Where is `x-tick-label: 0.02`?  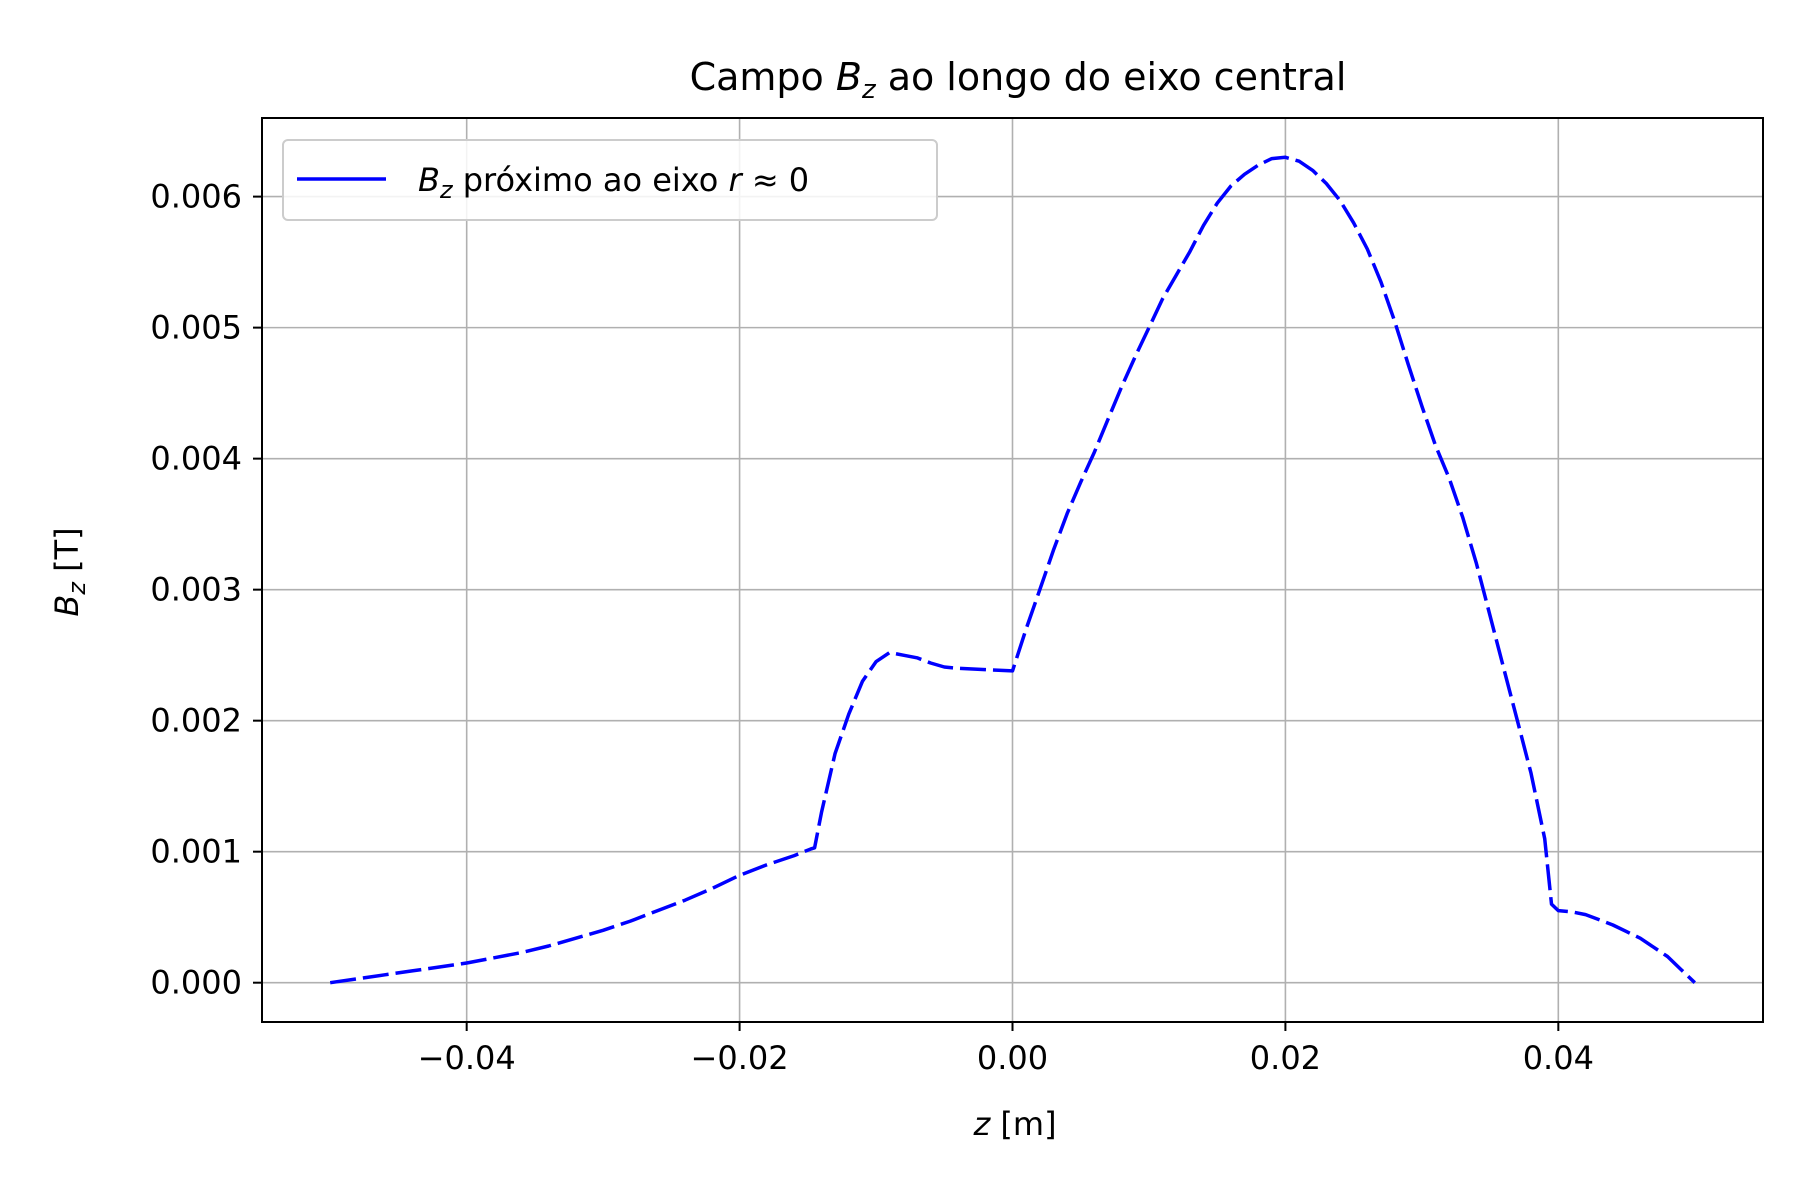 x-tick-label: 0.02 is located at coordinates (1285, 1058).